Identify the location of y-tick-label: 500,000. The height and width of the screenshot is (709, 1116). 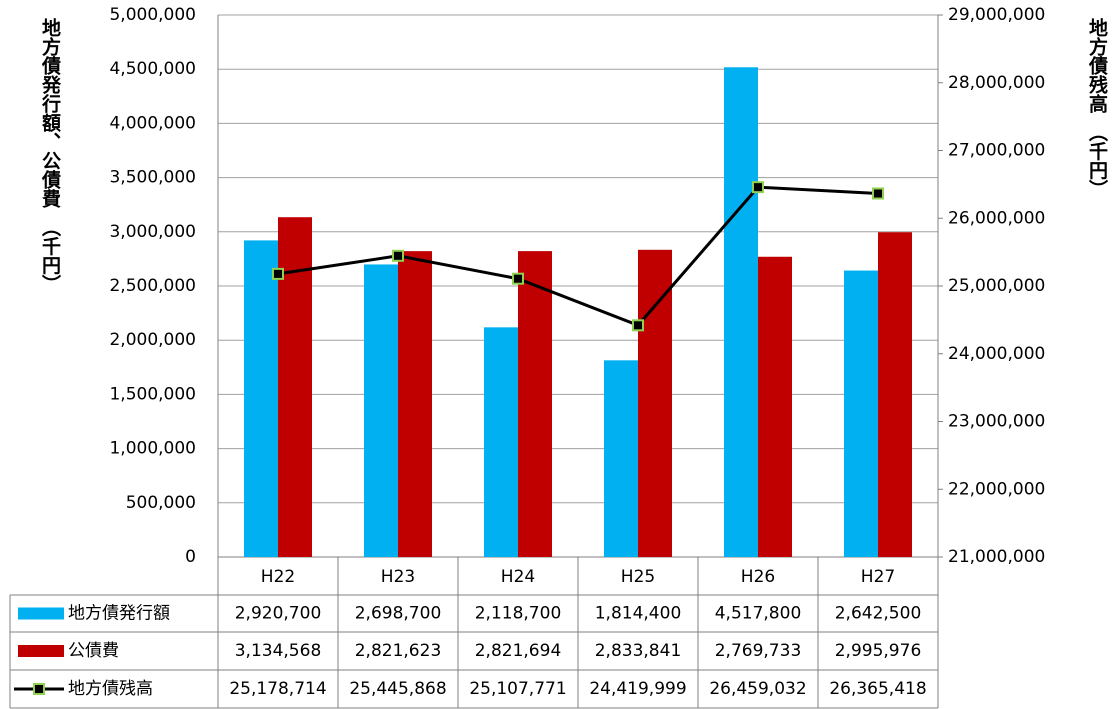
(161, 503).